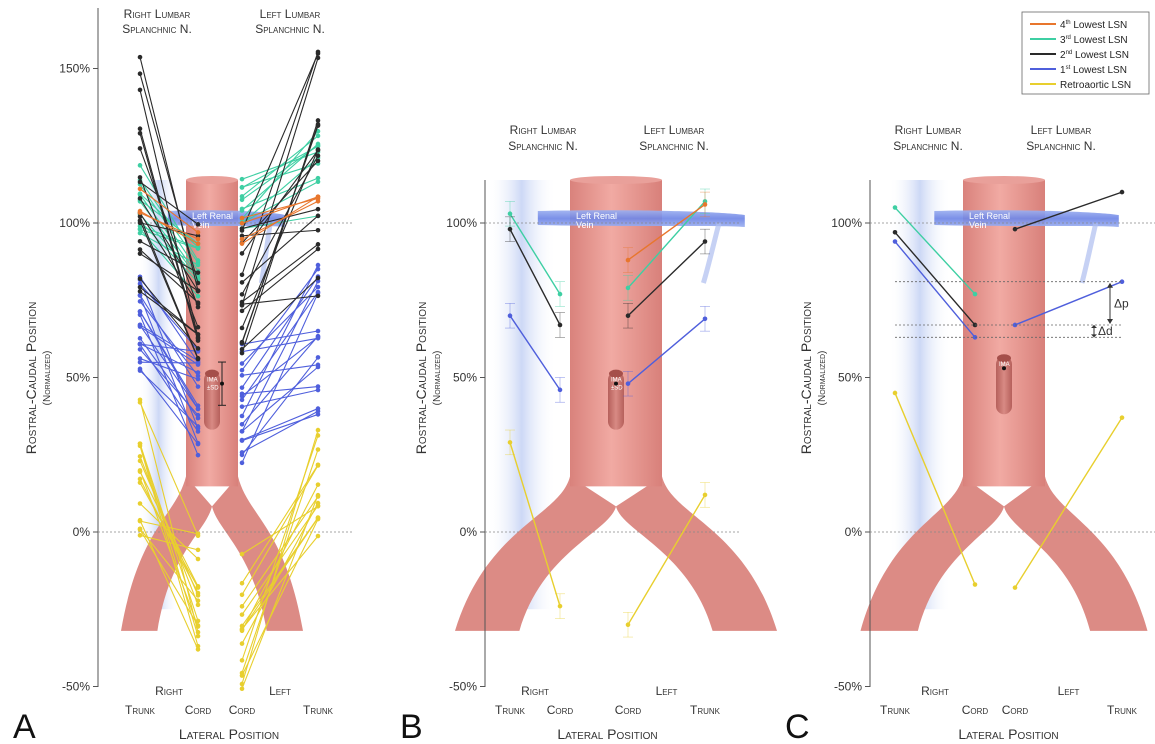  I want to click on line-right-4th-lowest-lsn-point, so click(140, 189).